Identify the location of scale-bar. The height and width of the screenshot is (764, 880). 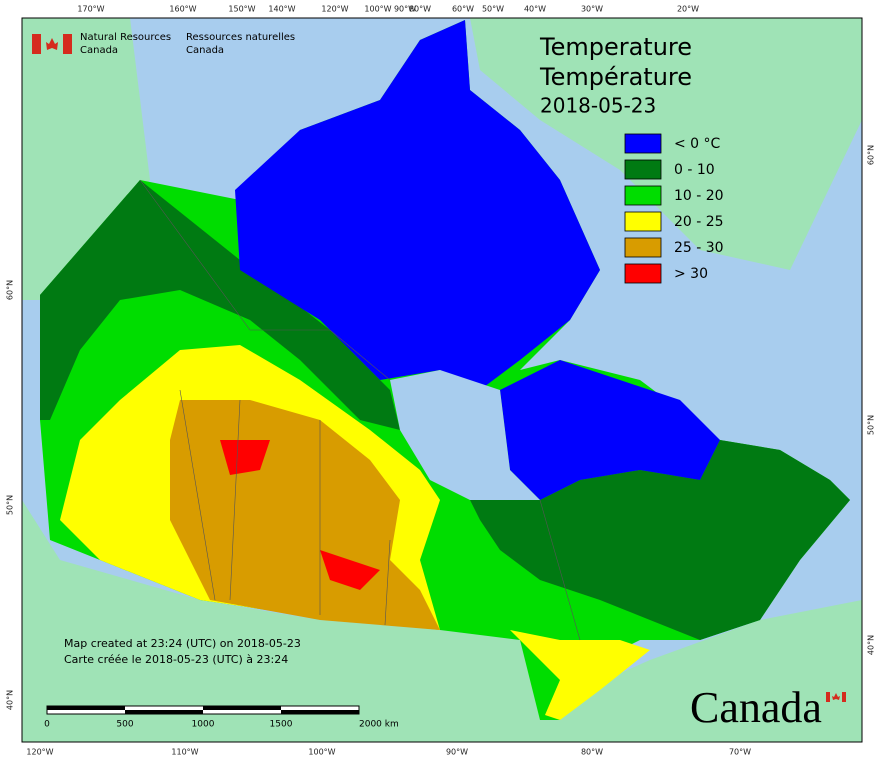
(203, 710).